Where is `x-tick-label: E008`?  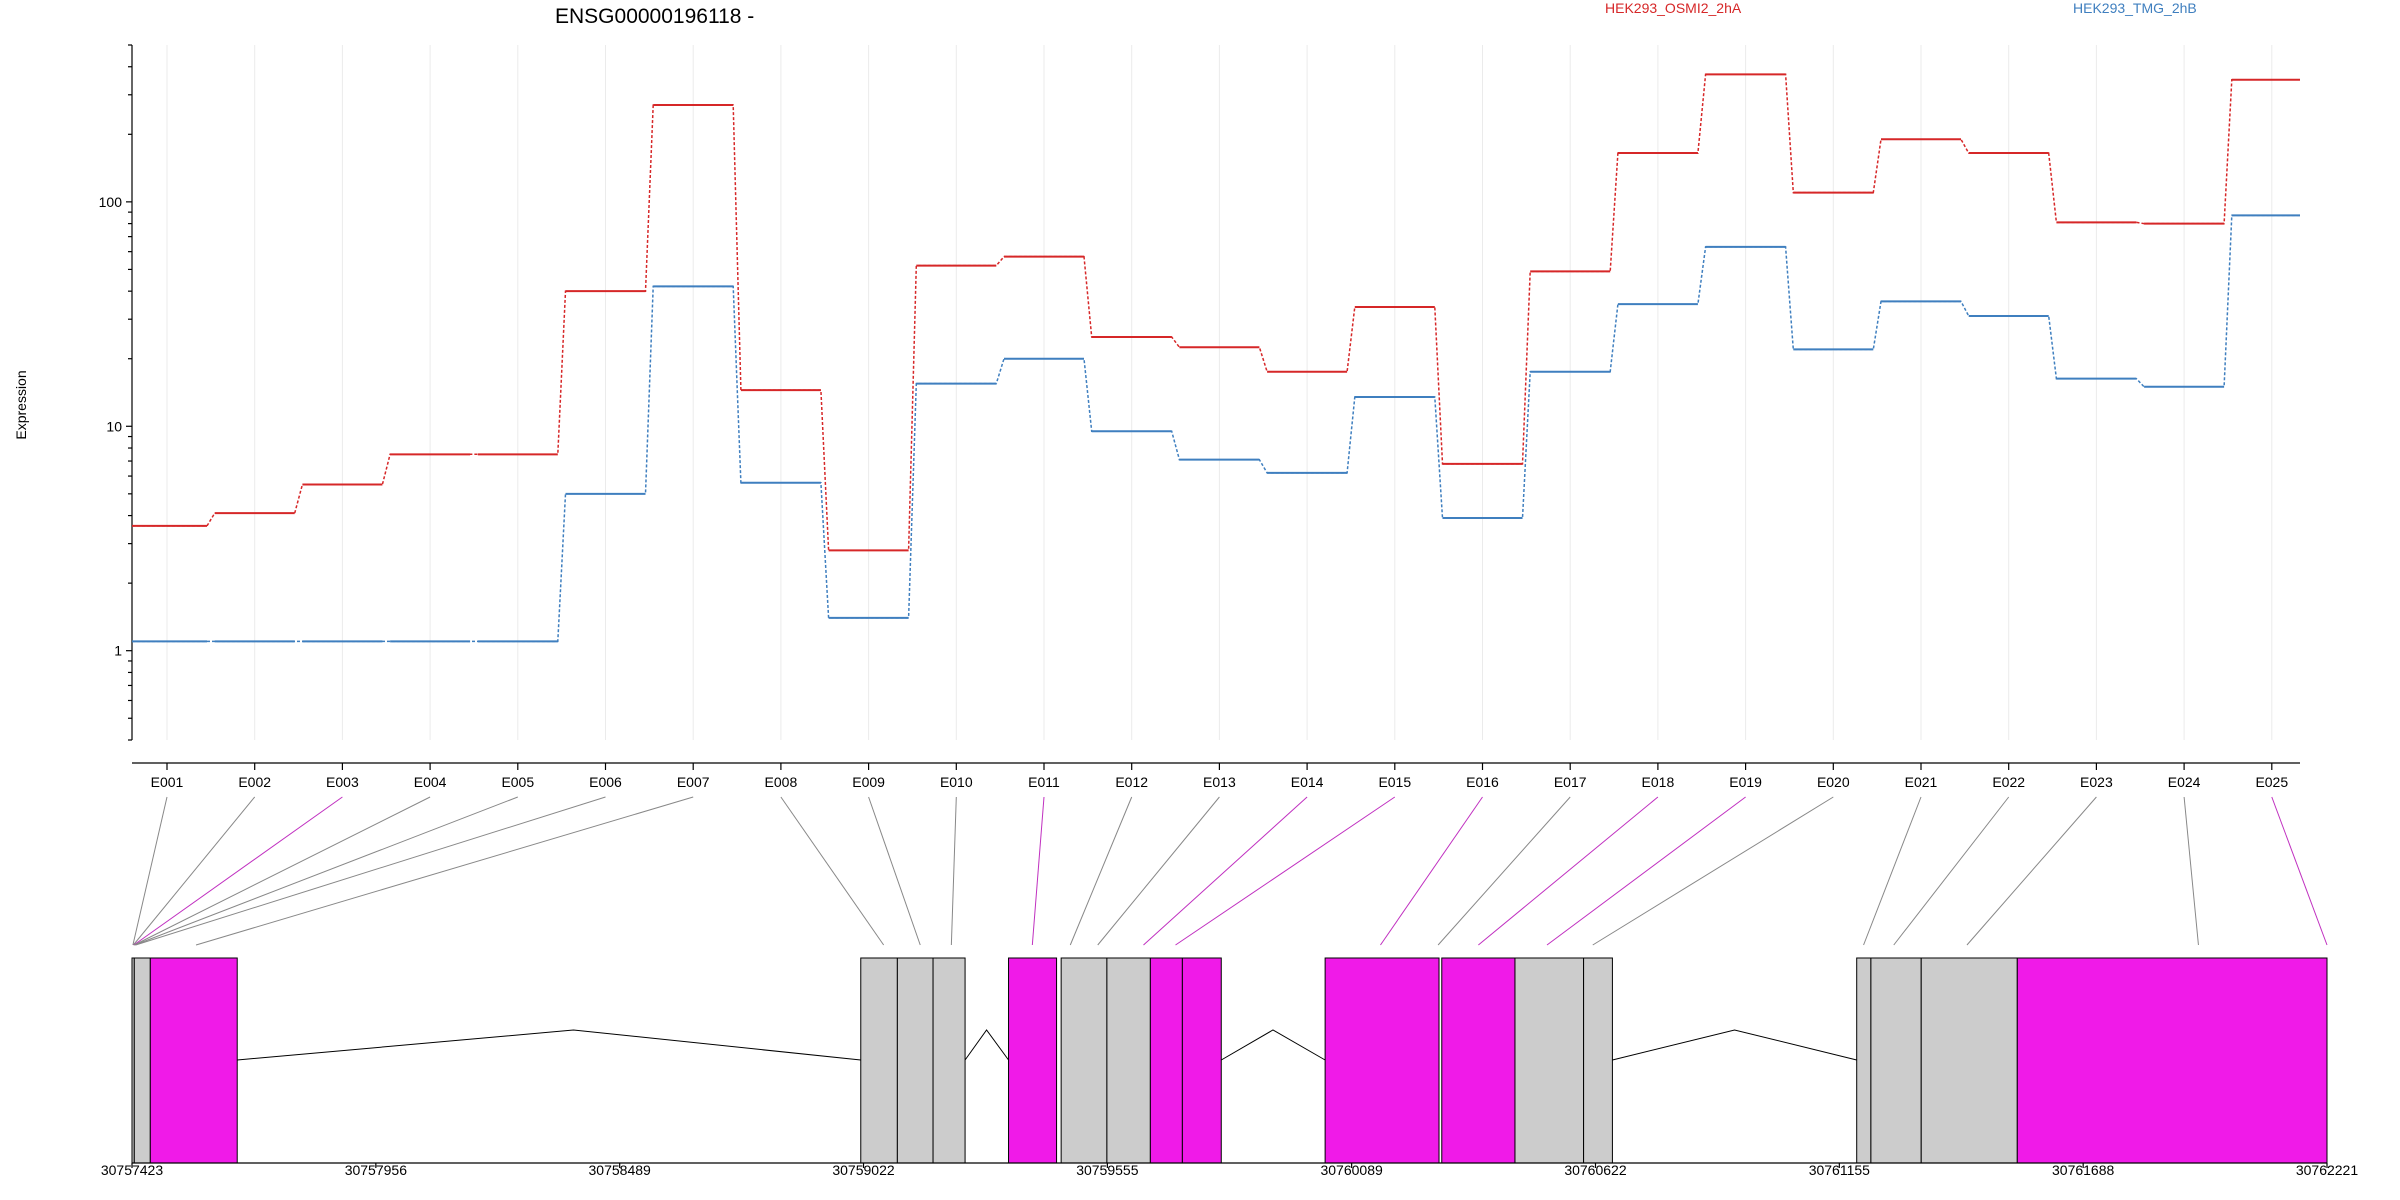 x-tick-label: E008 is located at coordinates (781, 782).